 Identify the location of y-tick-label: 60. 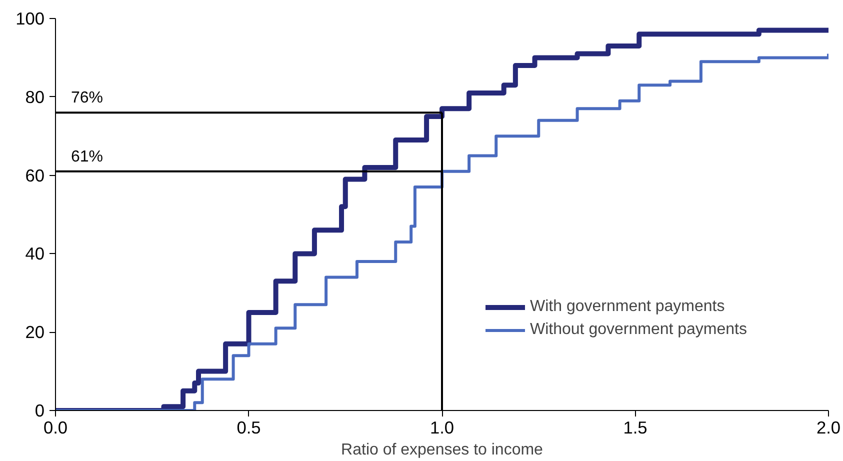
(35, 175).